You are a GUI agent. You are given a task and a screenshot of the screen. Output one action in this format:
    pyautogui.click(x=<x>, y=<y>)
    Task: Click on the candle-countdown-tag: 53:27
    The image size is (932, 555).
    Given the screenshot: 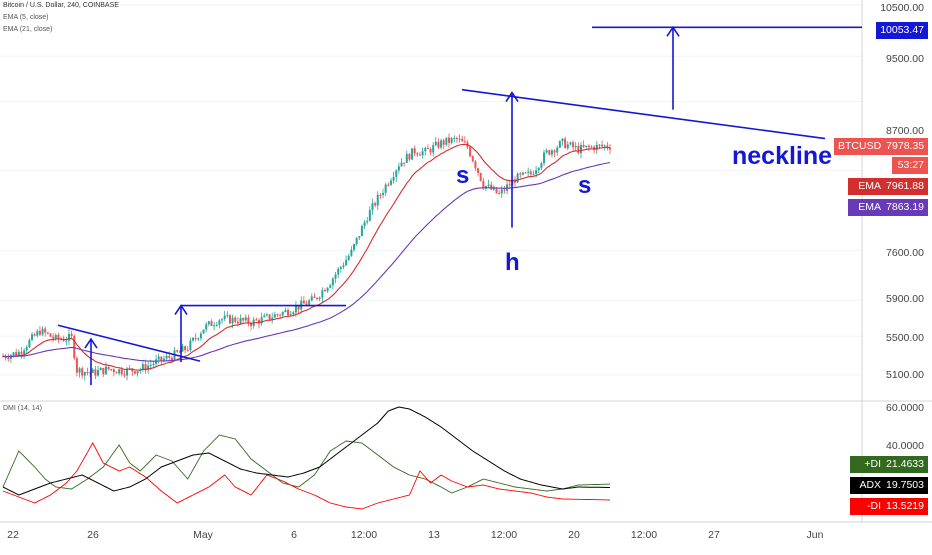 What is the action you would take?
    pyautogui.click(x=910, y=165)
    